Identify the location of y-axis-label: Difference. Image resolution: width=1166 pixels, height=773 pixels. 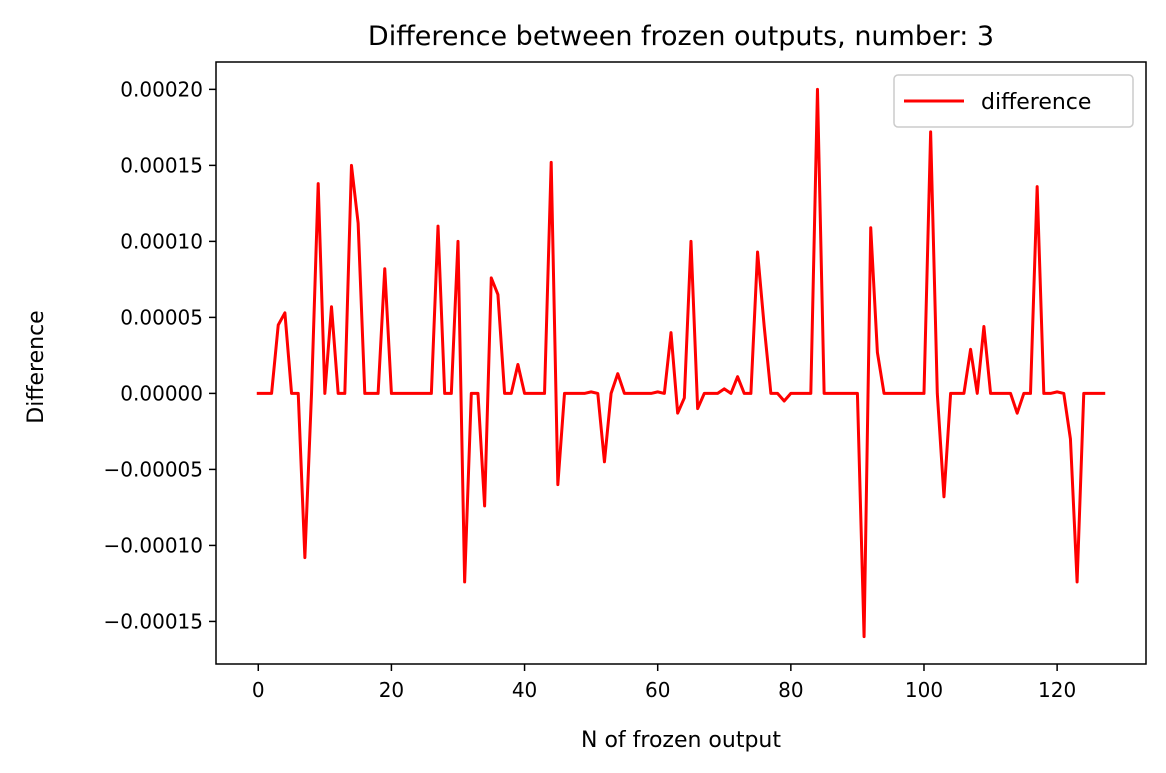
(36, 366).